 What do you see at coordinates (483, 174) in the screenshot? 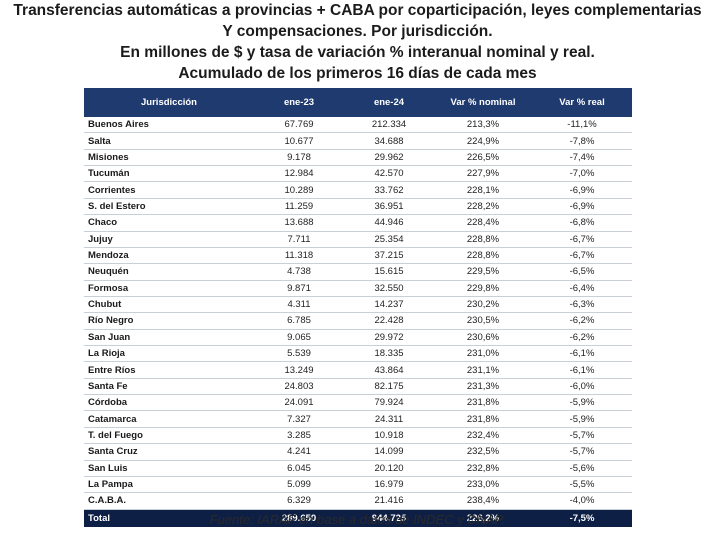
I see `cell-var-nominal: 227,9%` at bounding box center [483, 174].